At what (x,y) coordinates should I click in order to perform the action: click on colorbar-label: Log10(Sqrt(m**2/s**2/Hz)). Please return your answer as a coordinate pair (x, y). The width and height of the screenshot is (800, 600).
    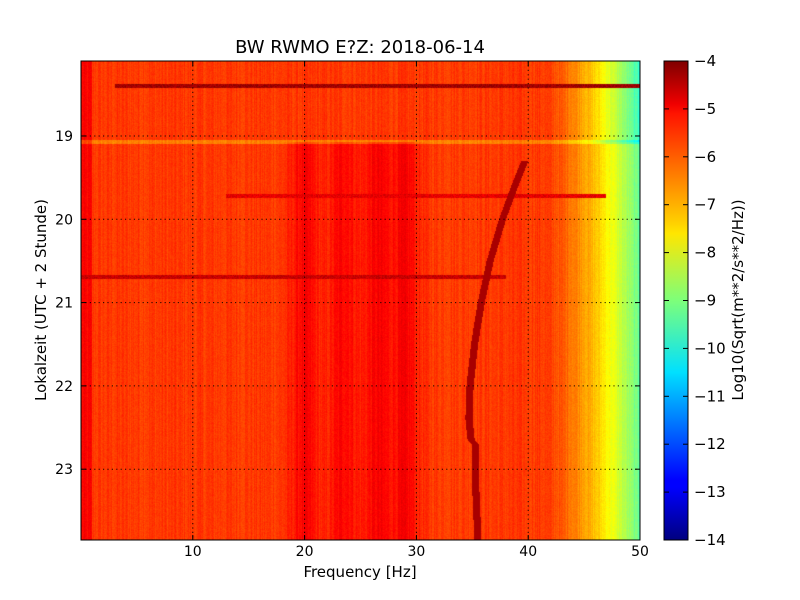
    Looking at the image, I should click on (738, 299).